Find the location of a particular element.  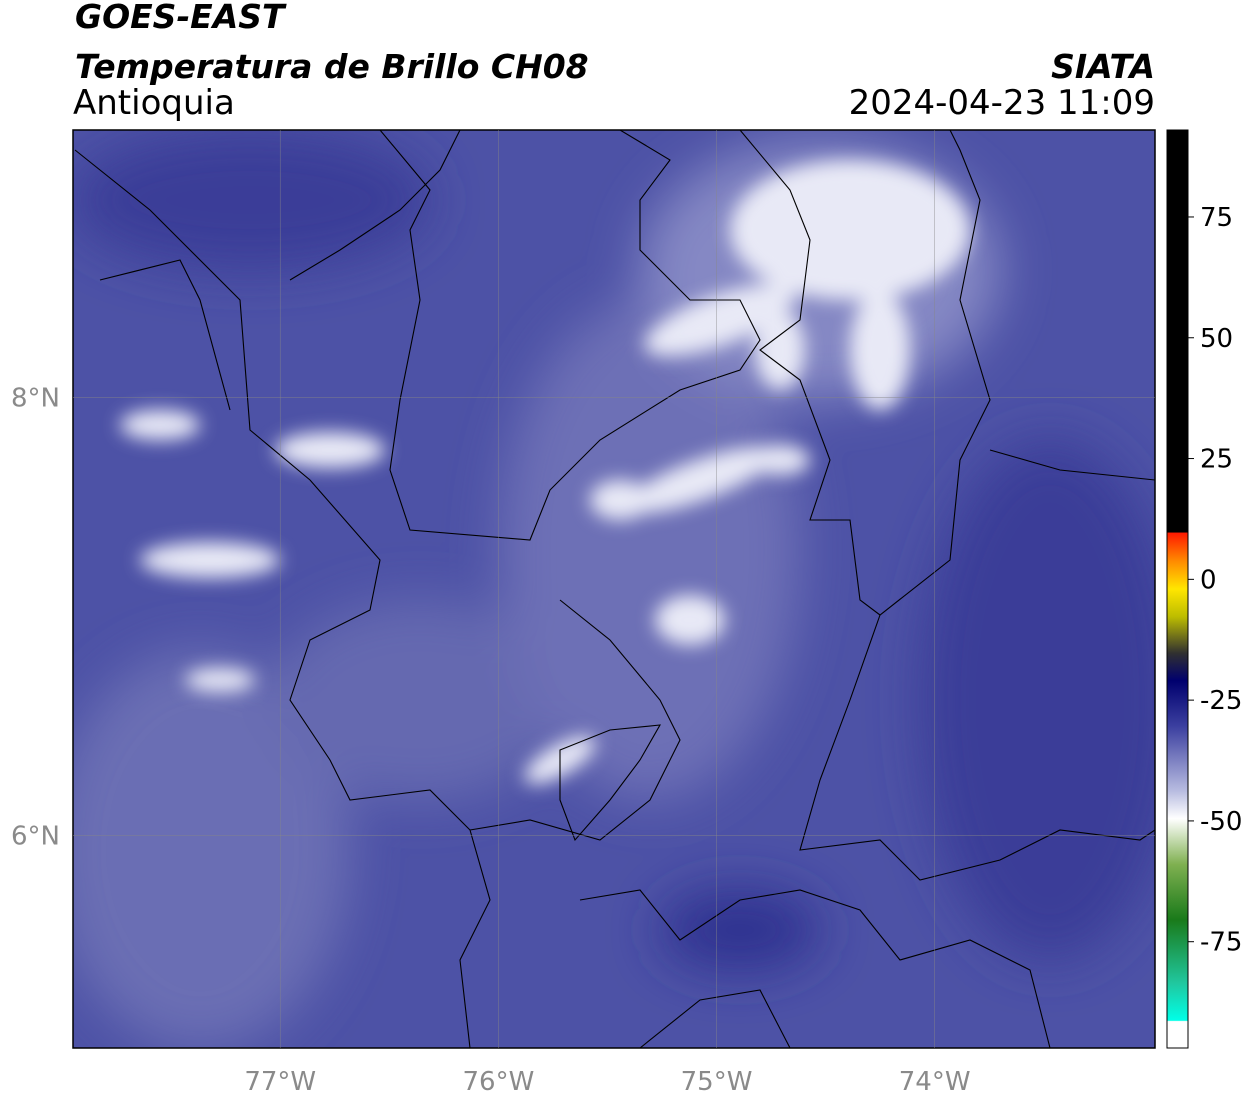

region: Antioquia is located at coordinates (154, 103).